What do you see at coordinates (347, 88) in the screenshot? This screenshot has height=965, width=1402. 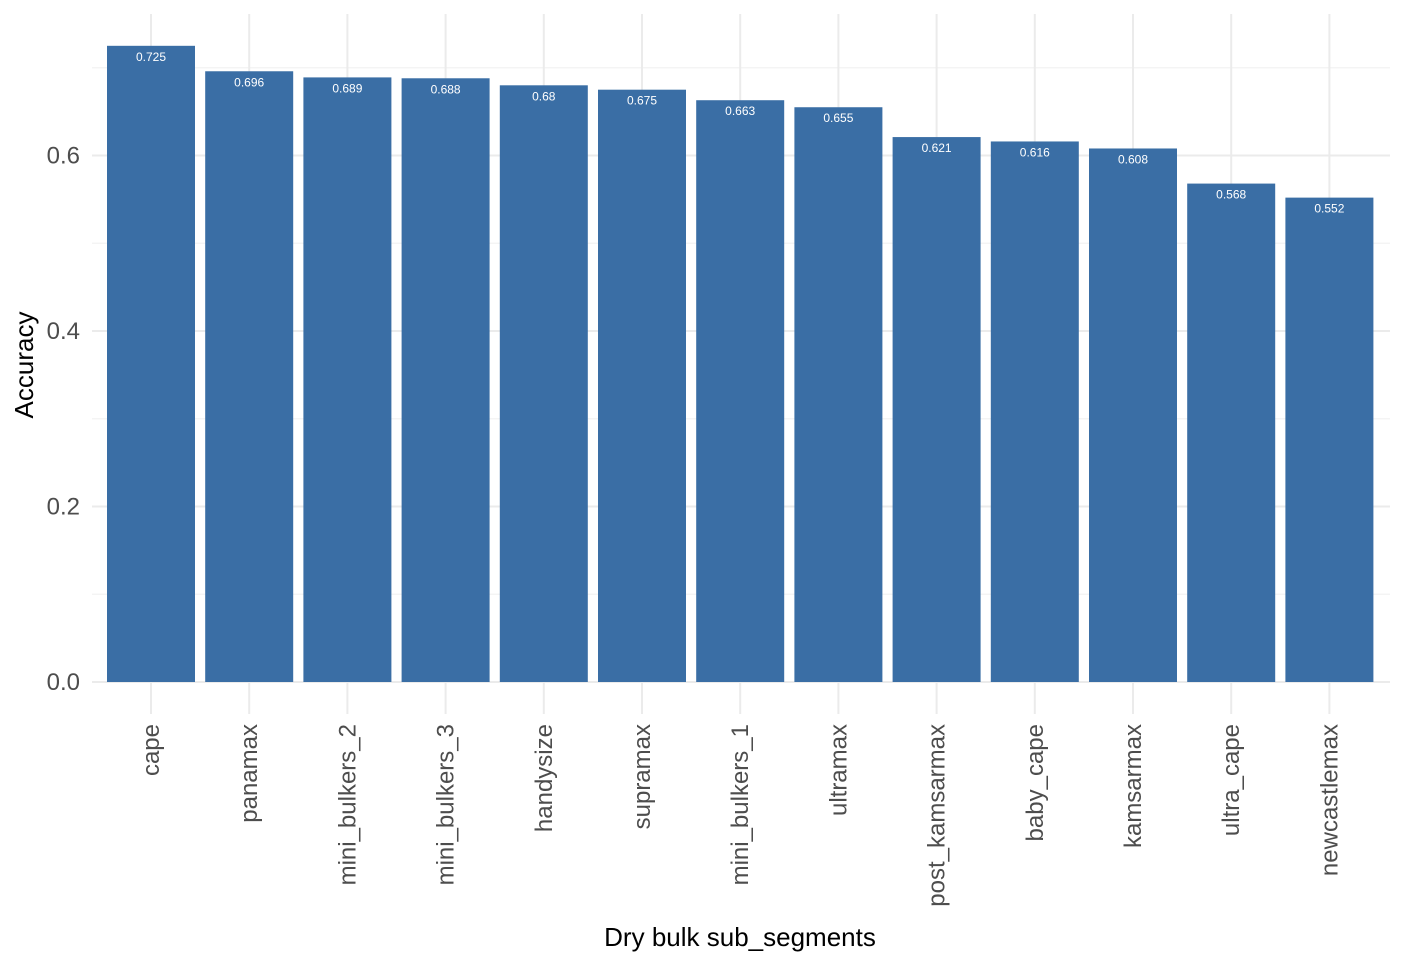 I see `data-label-mini_bulkers_2: 0.689` at bounding box center [347, 88].